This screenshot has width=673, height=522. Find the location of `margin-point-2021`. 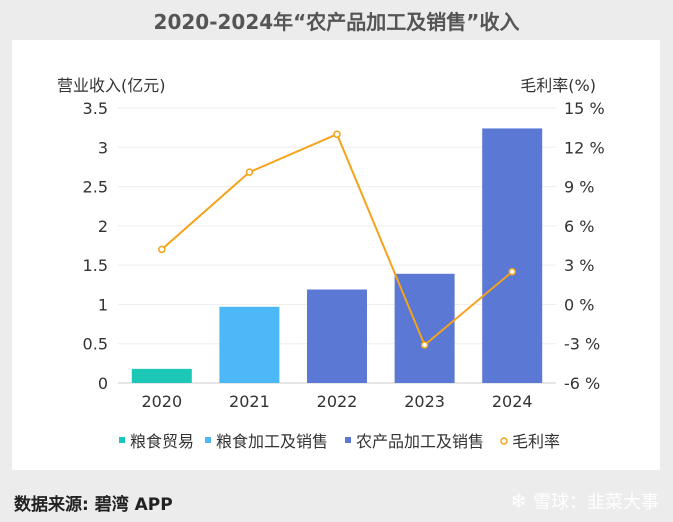

margin-point-2021 is located at coordinates (249, 172).